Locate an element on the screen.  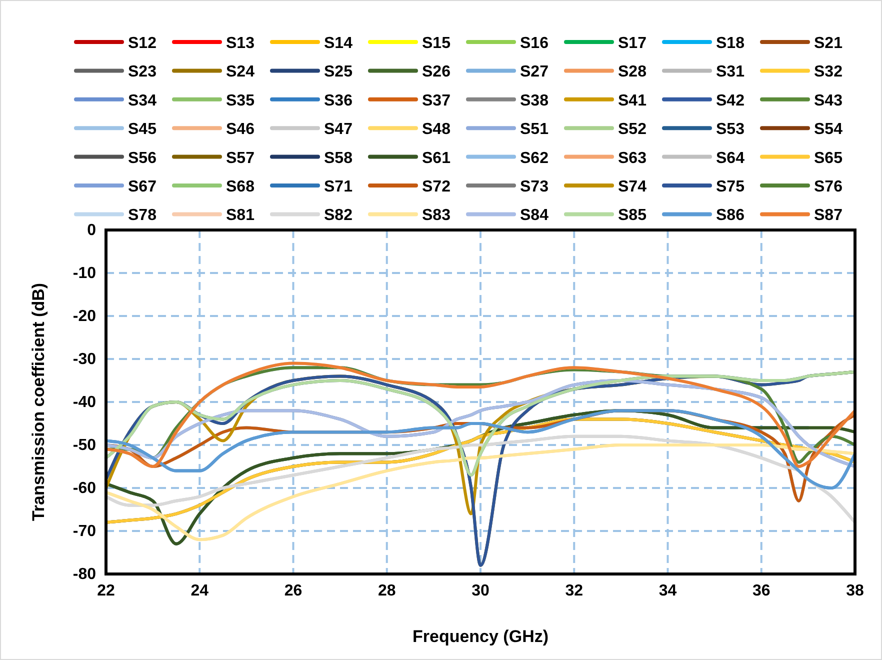
legend-label: S65 is located at coordinates (828, 158).